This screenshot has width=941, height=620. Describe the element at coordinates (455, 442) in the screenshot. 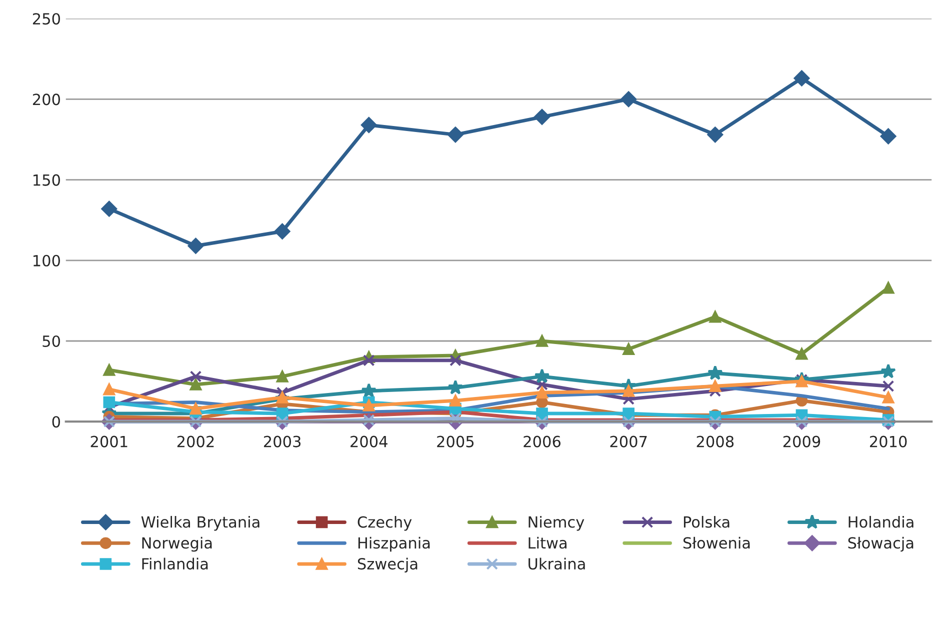

I see `x-tick-label: 2005` at that location.